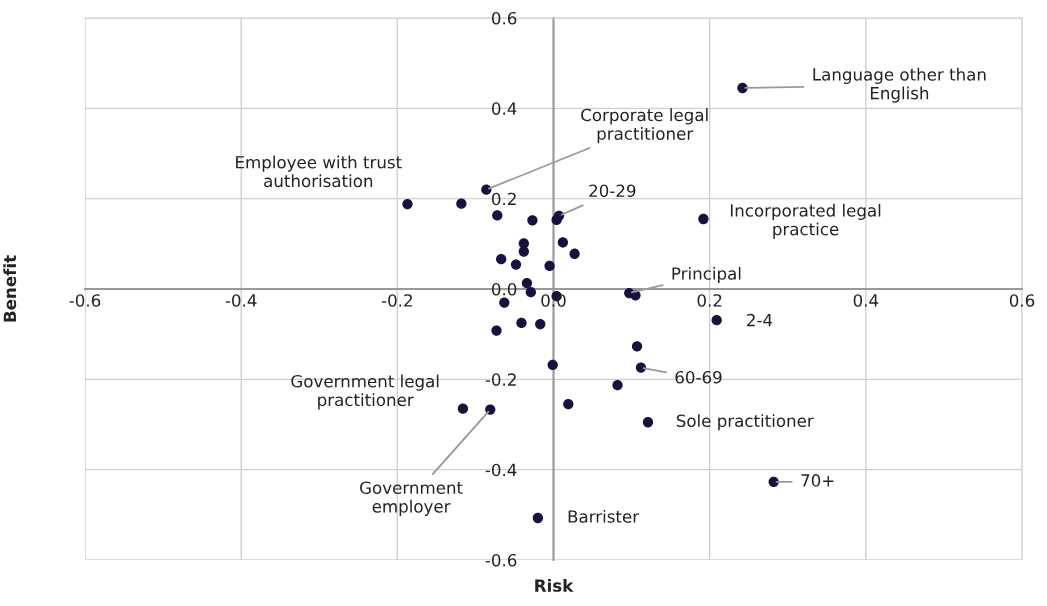 This screenshot has width=1047, height=606. I want to click on y-tick-label: 0.6, so click(504, 18).